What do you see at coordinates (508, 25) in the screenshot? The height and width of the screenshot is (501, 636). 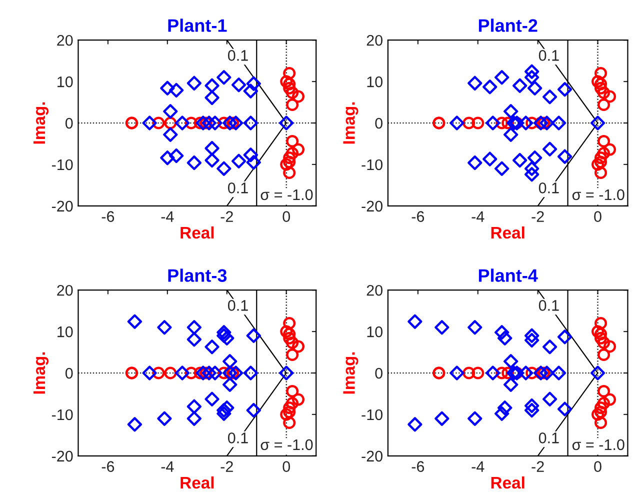 I see `chart-title: Plant-2` at bounding box center [508, 25].